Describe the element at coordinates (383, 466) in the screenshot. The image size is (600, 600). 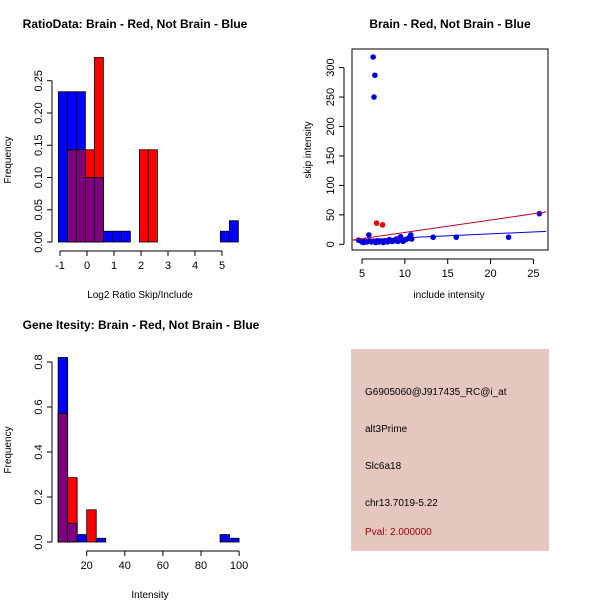
I see `gene-name: Slc6a18` at that location.